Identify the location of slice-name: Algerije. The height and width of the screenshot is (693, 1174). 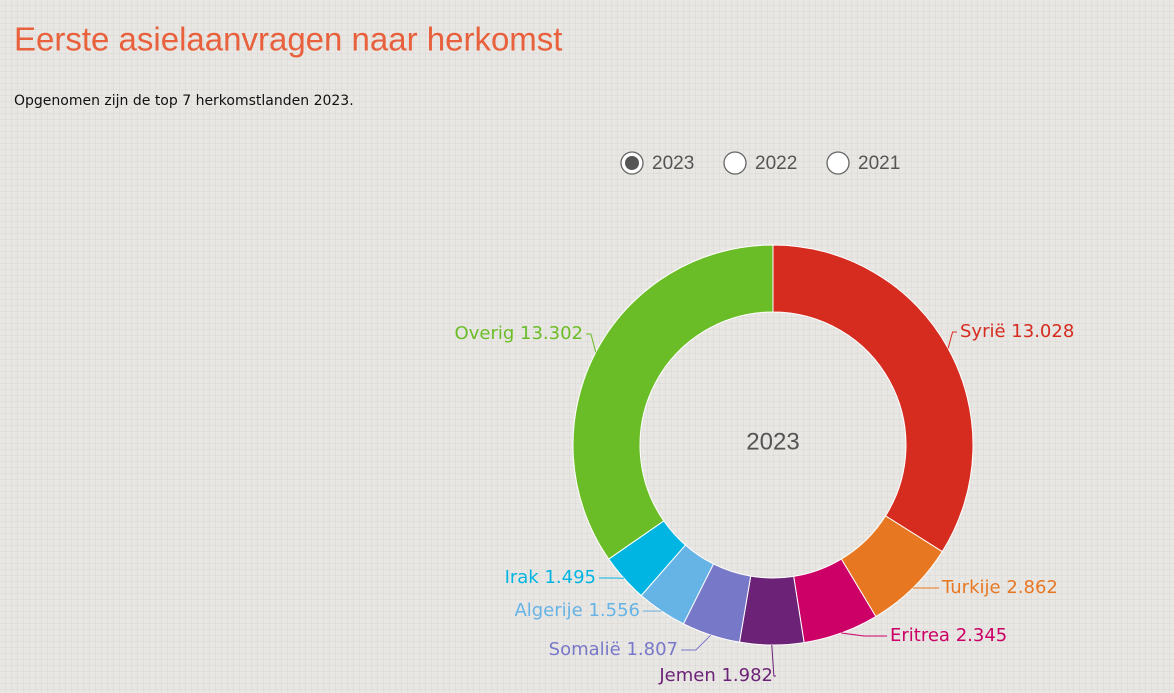
(548, 610).